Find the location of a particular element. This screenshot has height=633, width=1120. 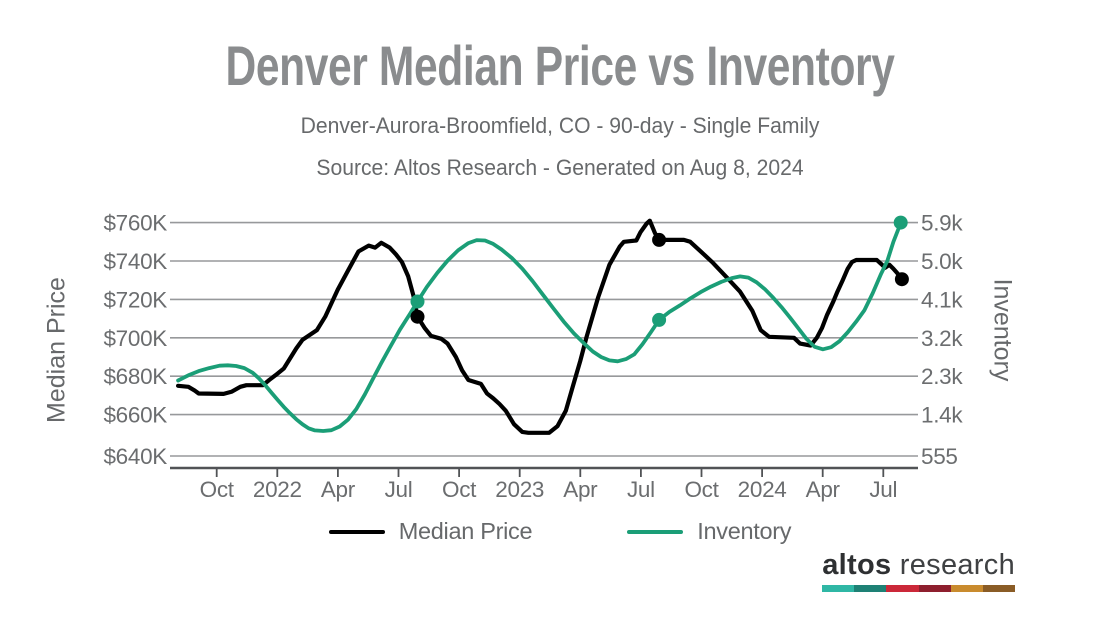

y-tick-label-left: $700K is located at coordinates (135, 338).